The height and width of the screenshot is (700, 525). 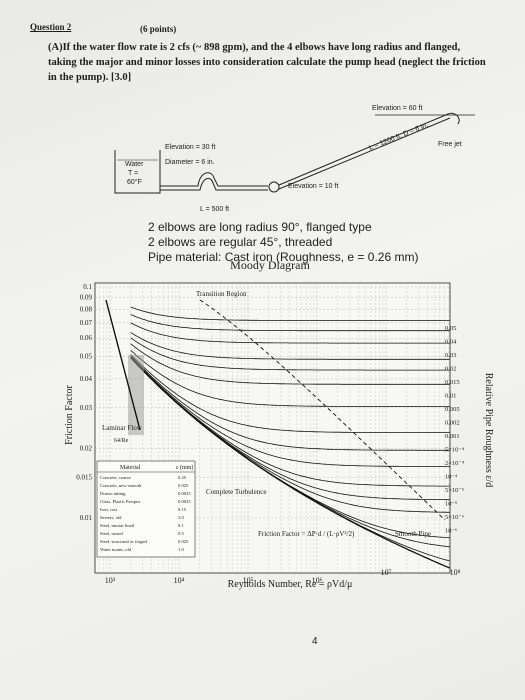 I want to click on right-tick-label: 0.015, so click(x=452, y=382).